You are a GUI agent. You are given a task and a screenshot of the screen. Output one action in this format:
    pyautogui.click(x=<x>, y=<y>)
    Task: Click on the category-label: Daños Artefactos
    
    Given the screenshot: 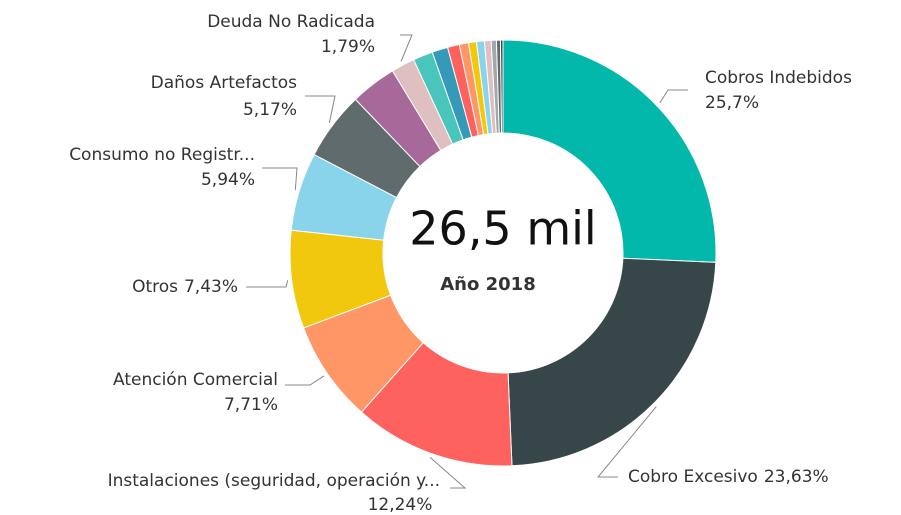 What is the action you would take?
    pyautogui.click(x=224, y=83)
    